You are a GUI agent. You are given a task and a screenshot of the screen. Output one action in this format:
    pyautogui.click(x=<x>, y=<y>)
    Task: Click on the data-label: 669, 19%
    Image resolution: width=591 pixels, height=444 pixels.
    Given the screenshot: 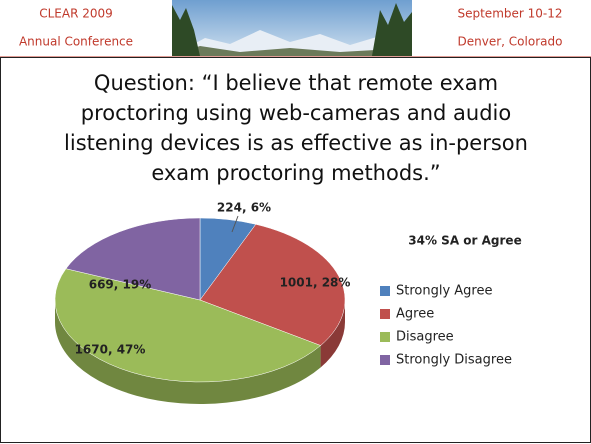 What is the action you would take?
    pyautogui.click(x=120, y=285)
    